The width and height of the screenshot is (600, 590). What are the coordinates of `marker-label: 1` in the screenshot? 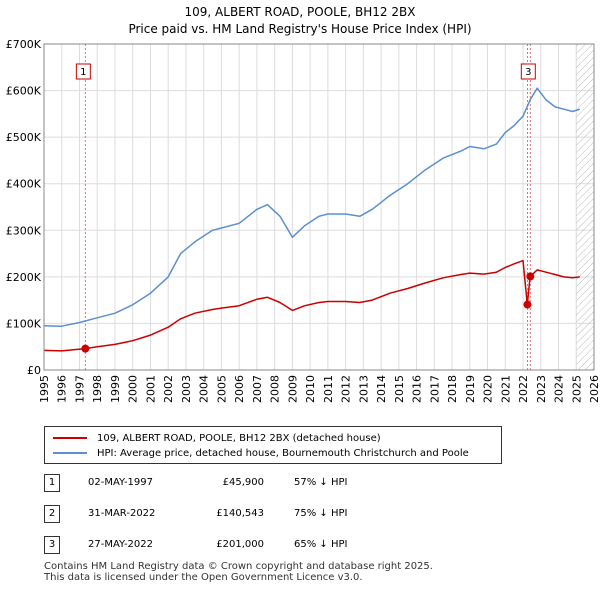 It's located at (83, 71).